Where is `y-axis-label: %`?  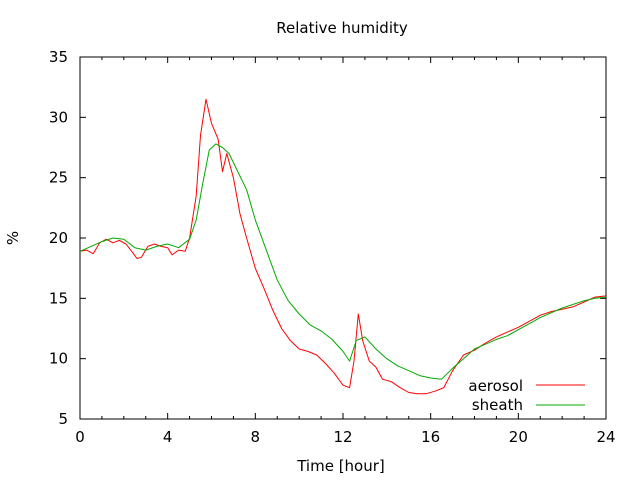
y-axis-label: % is located at coordinates (13, 238).